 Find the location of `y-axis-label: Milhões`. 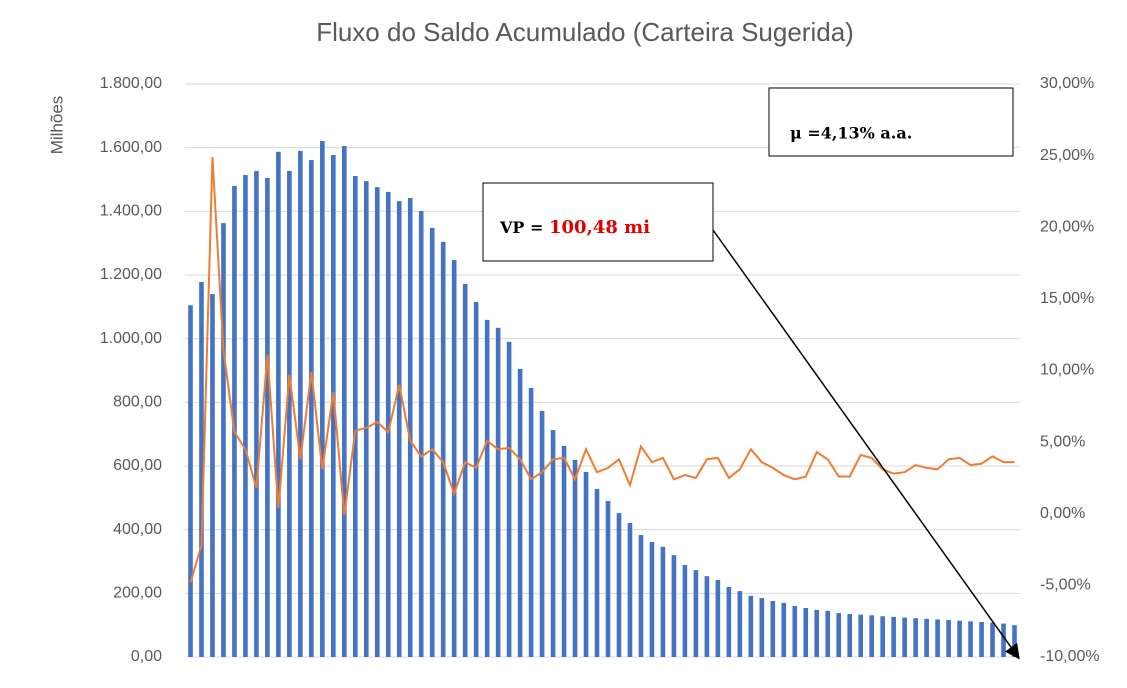

y-axis-label: Milhões is located at coordinates (56, 125).